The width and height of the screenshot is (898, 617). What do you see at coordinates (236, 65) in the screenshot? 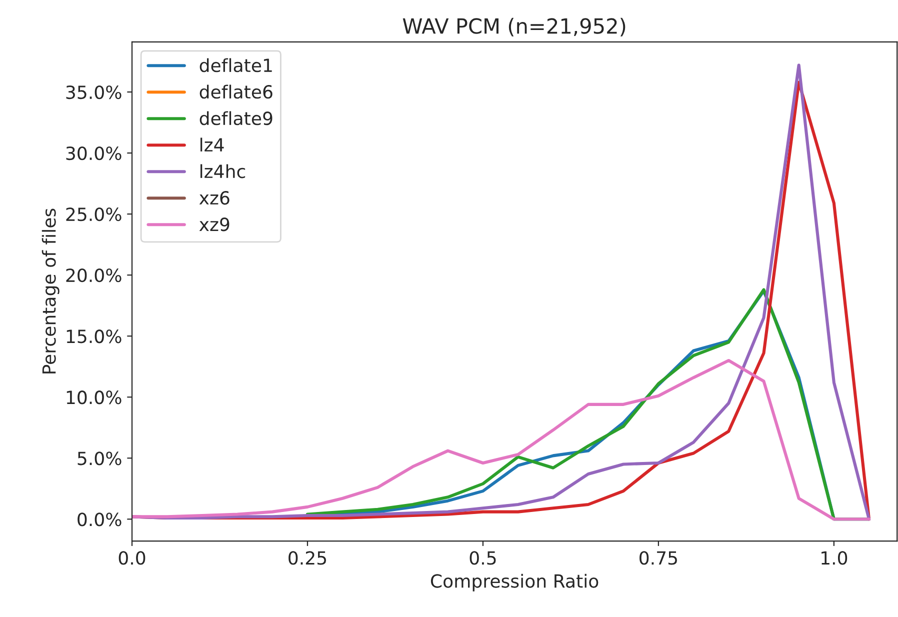
I see `legend-label: deflate1` at bounding box center [236, 65].